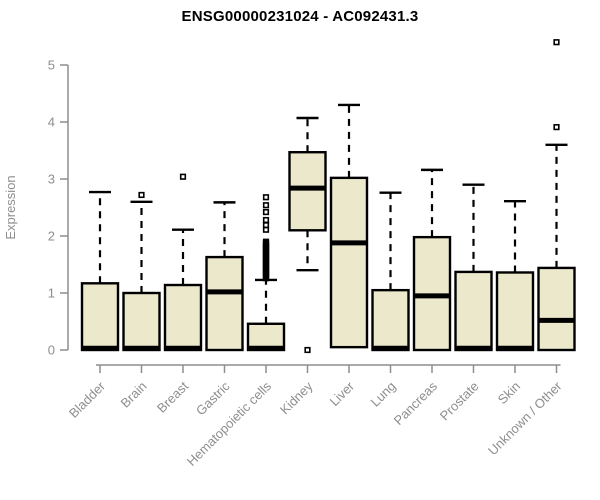  I want to click on y-tick-label: 5, so click(51, 65).